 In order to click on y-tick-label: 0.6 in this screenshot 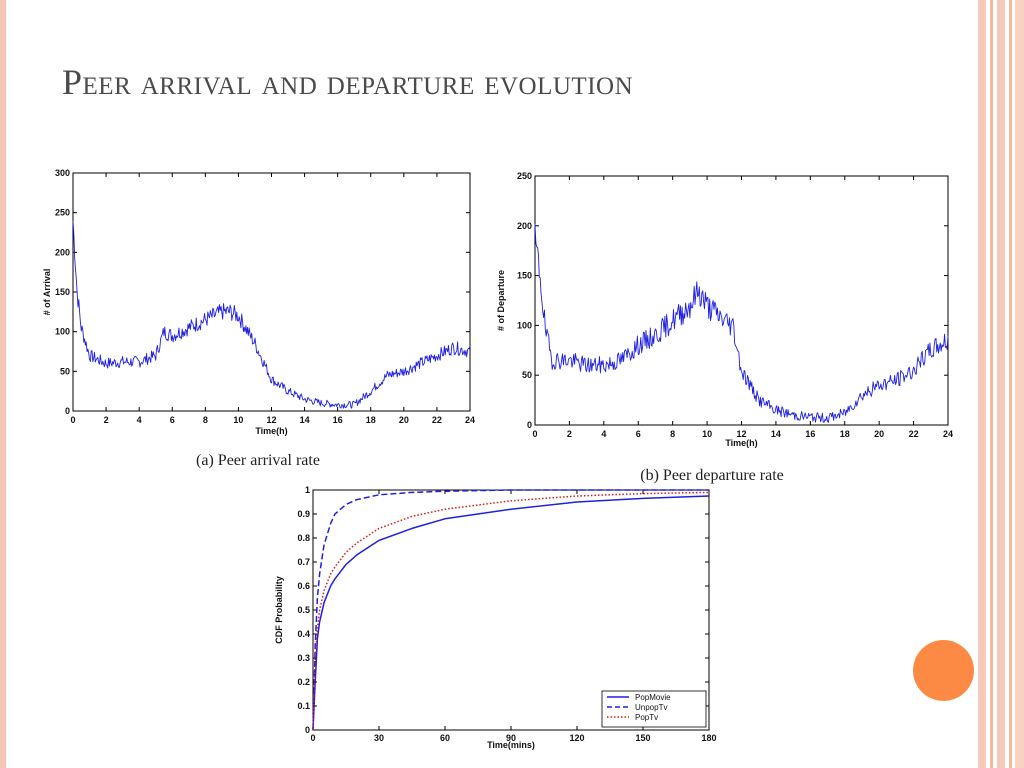, I will do `click(303, 586)`.